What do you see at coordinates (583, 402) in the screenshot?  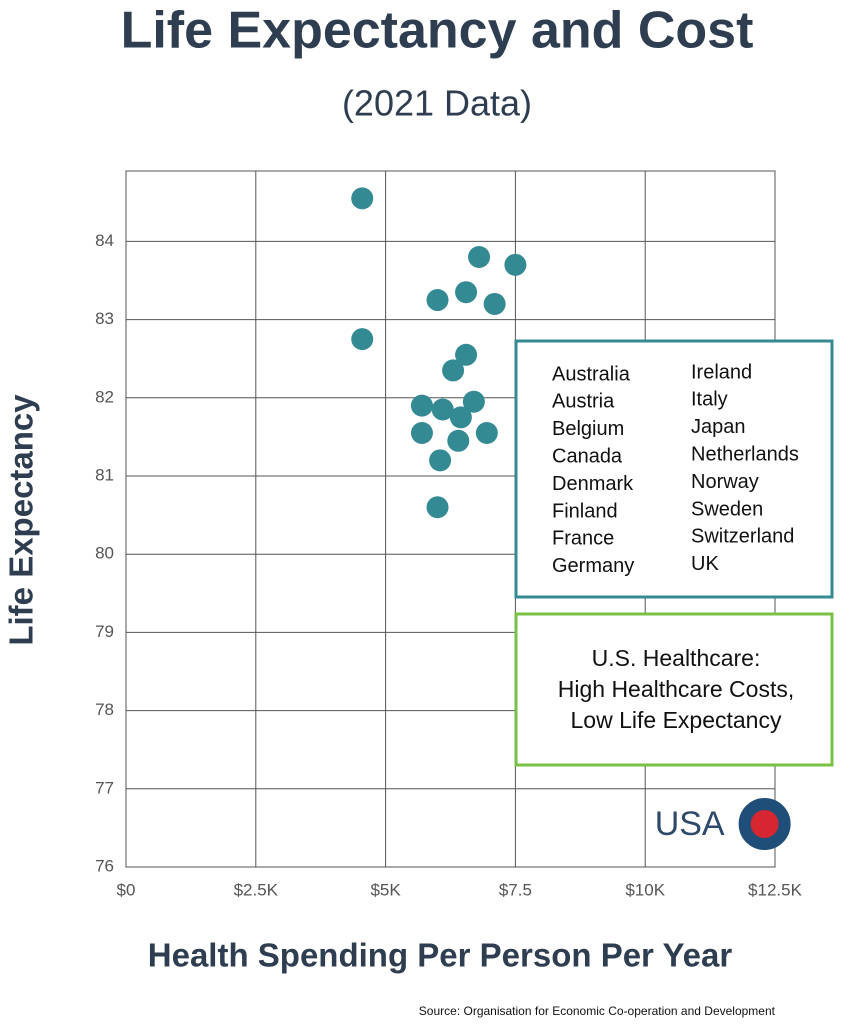 I see `country-name: Austria` at bounding box center [583, 402].